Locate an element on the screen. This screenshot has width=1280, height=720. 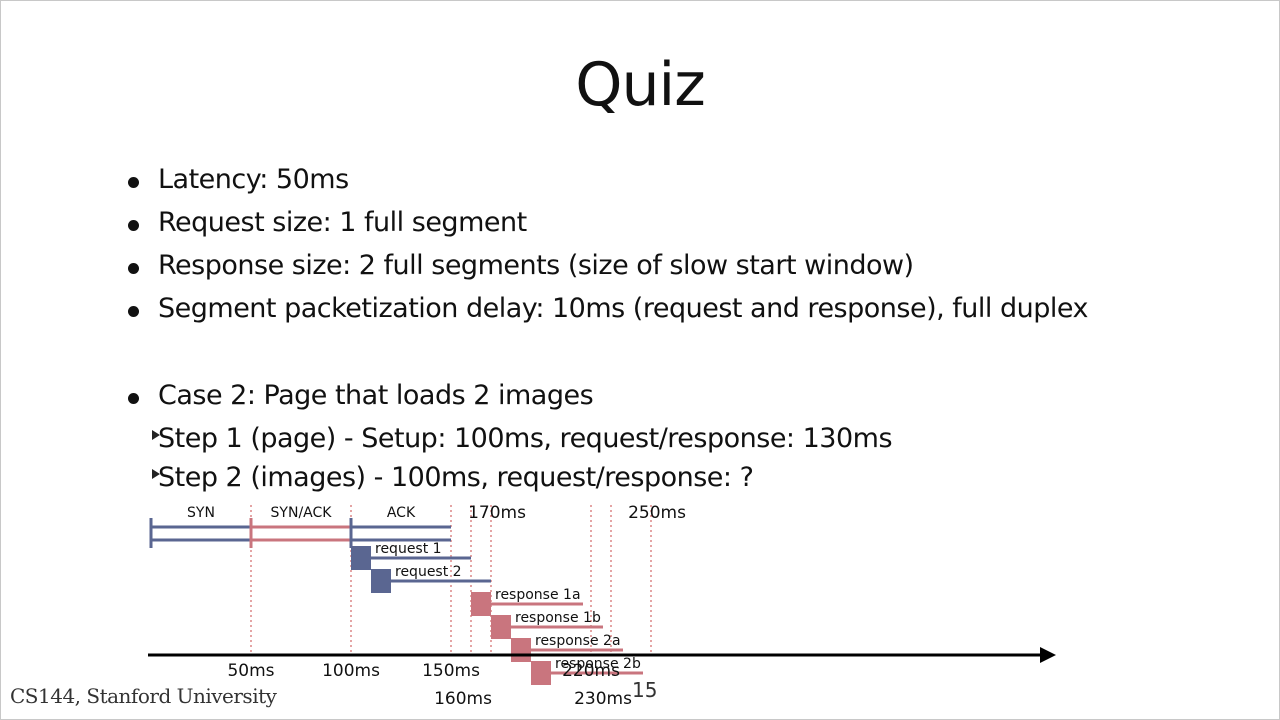
tick-label-100ms: 100ms is located at coordinates (351, 671).